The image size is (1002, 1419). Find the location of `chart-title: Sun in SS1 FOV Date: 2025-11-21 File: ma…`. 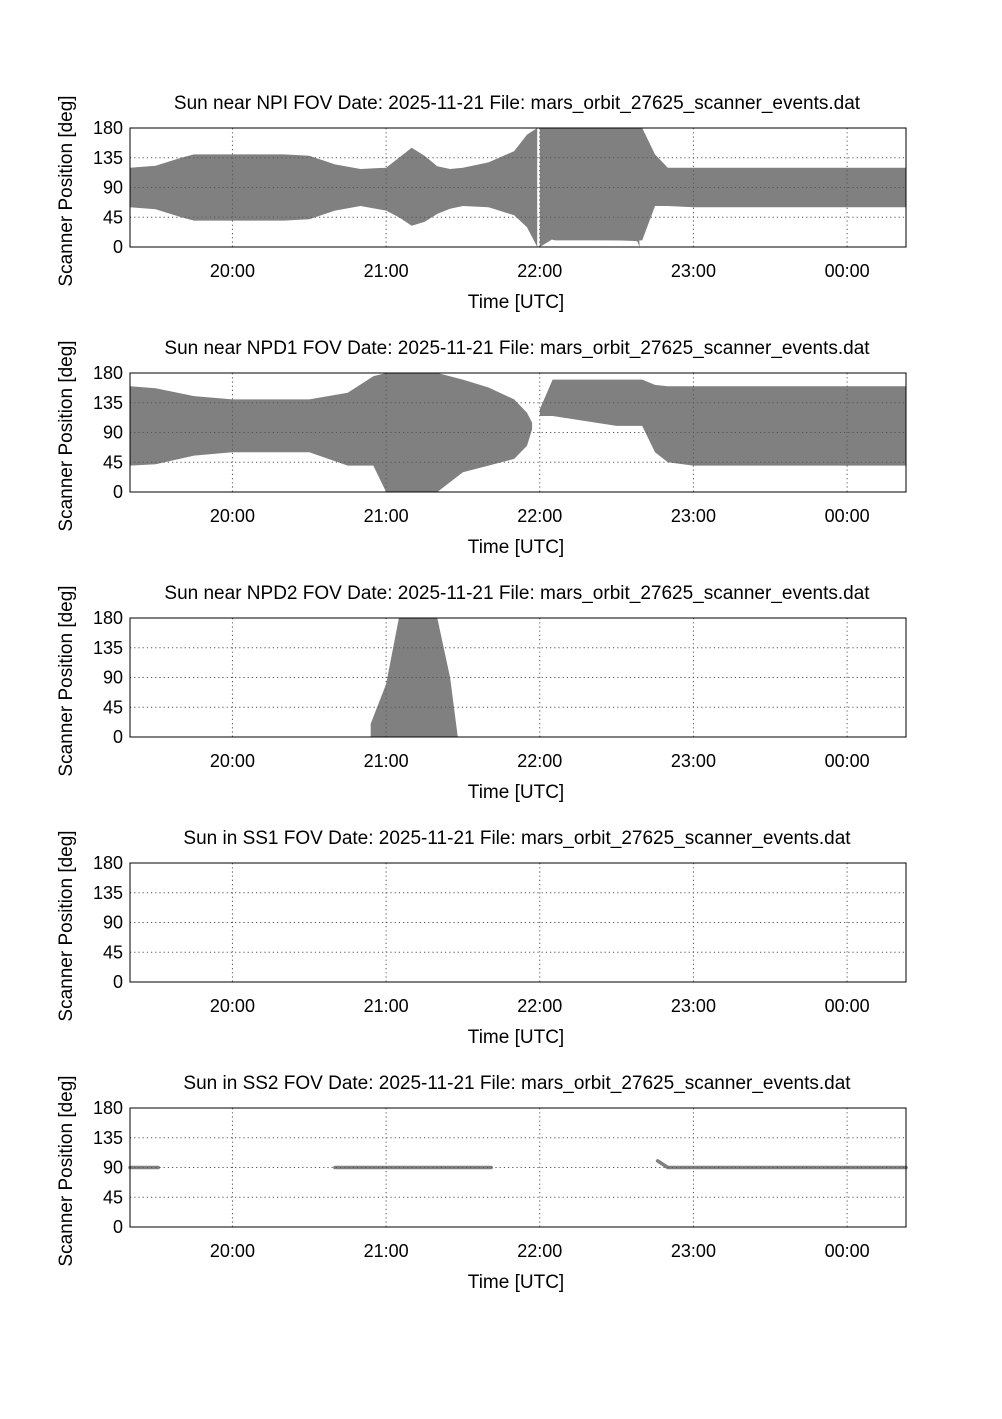

chart-title: Sun in SS1 FOV Date: 2025-11-21 File: ma… is located at coordinates (517, 838).